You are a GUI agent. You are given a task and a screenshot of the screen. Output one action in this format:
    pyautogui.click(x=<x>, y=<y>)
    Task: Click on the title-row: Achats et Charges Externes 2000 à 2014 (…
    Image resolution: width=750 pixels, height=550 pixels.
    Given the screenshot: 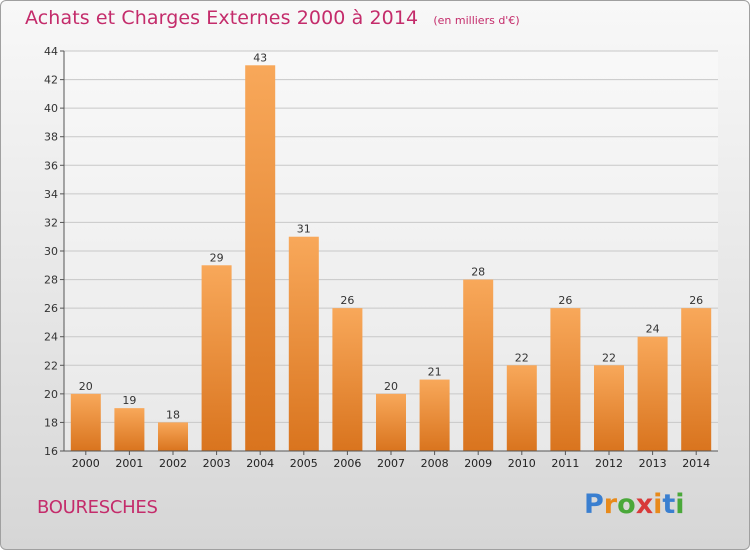 What is the action you would take?
    pyautogui.click(x=272, y=18)
    